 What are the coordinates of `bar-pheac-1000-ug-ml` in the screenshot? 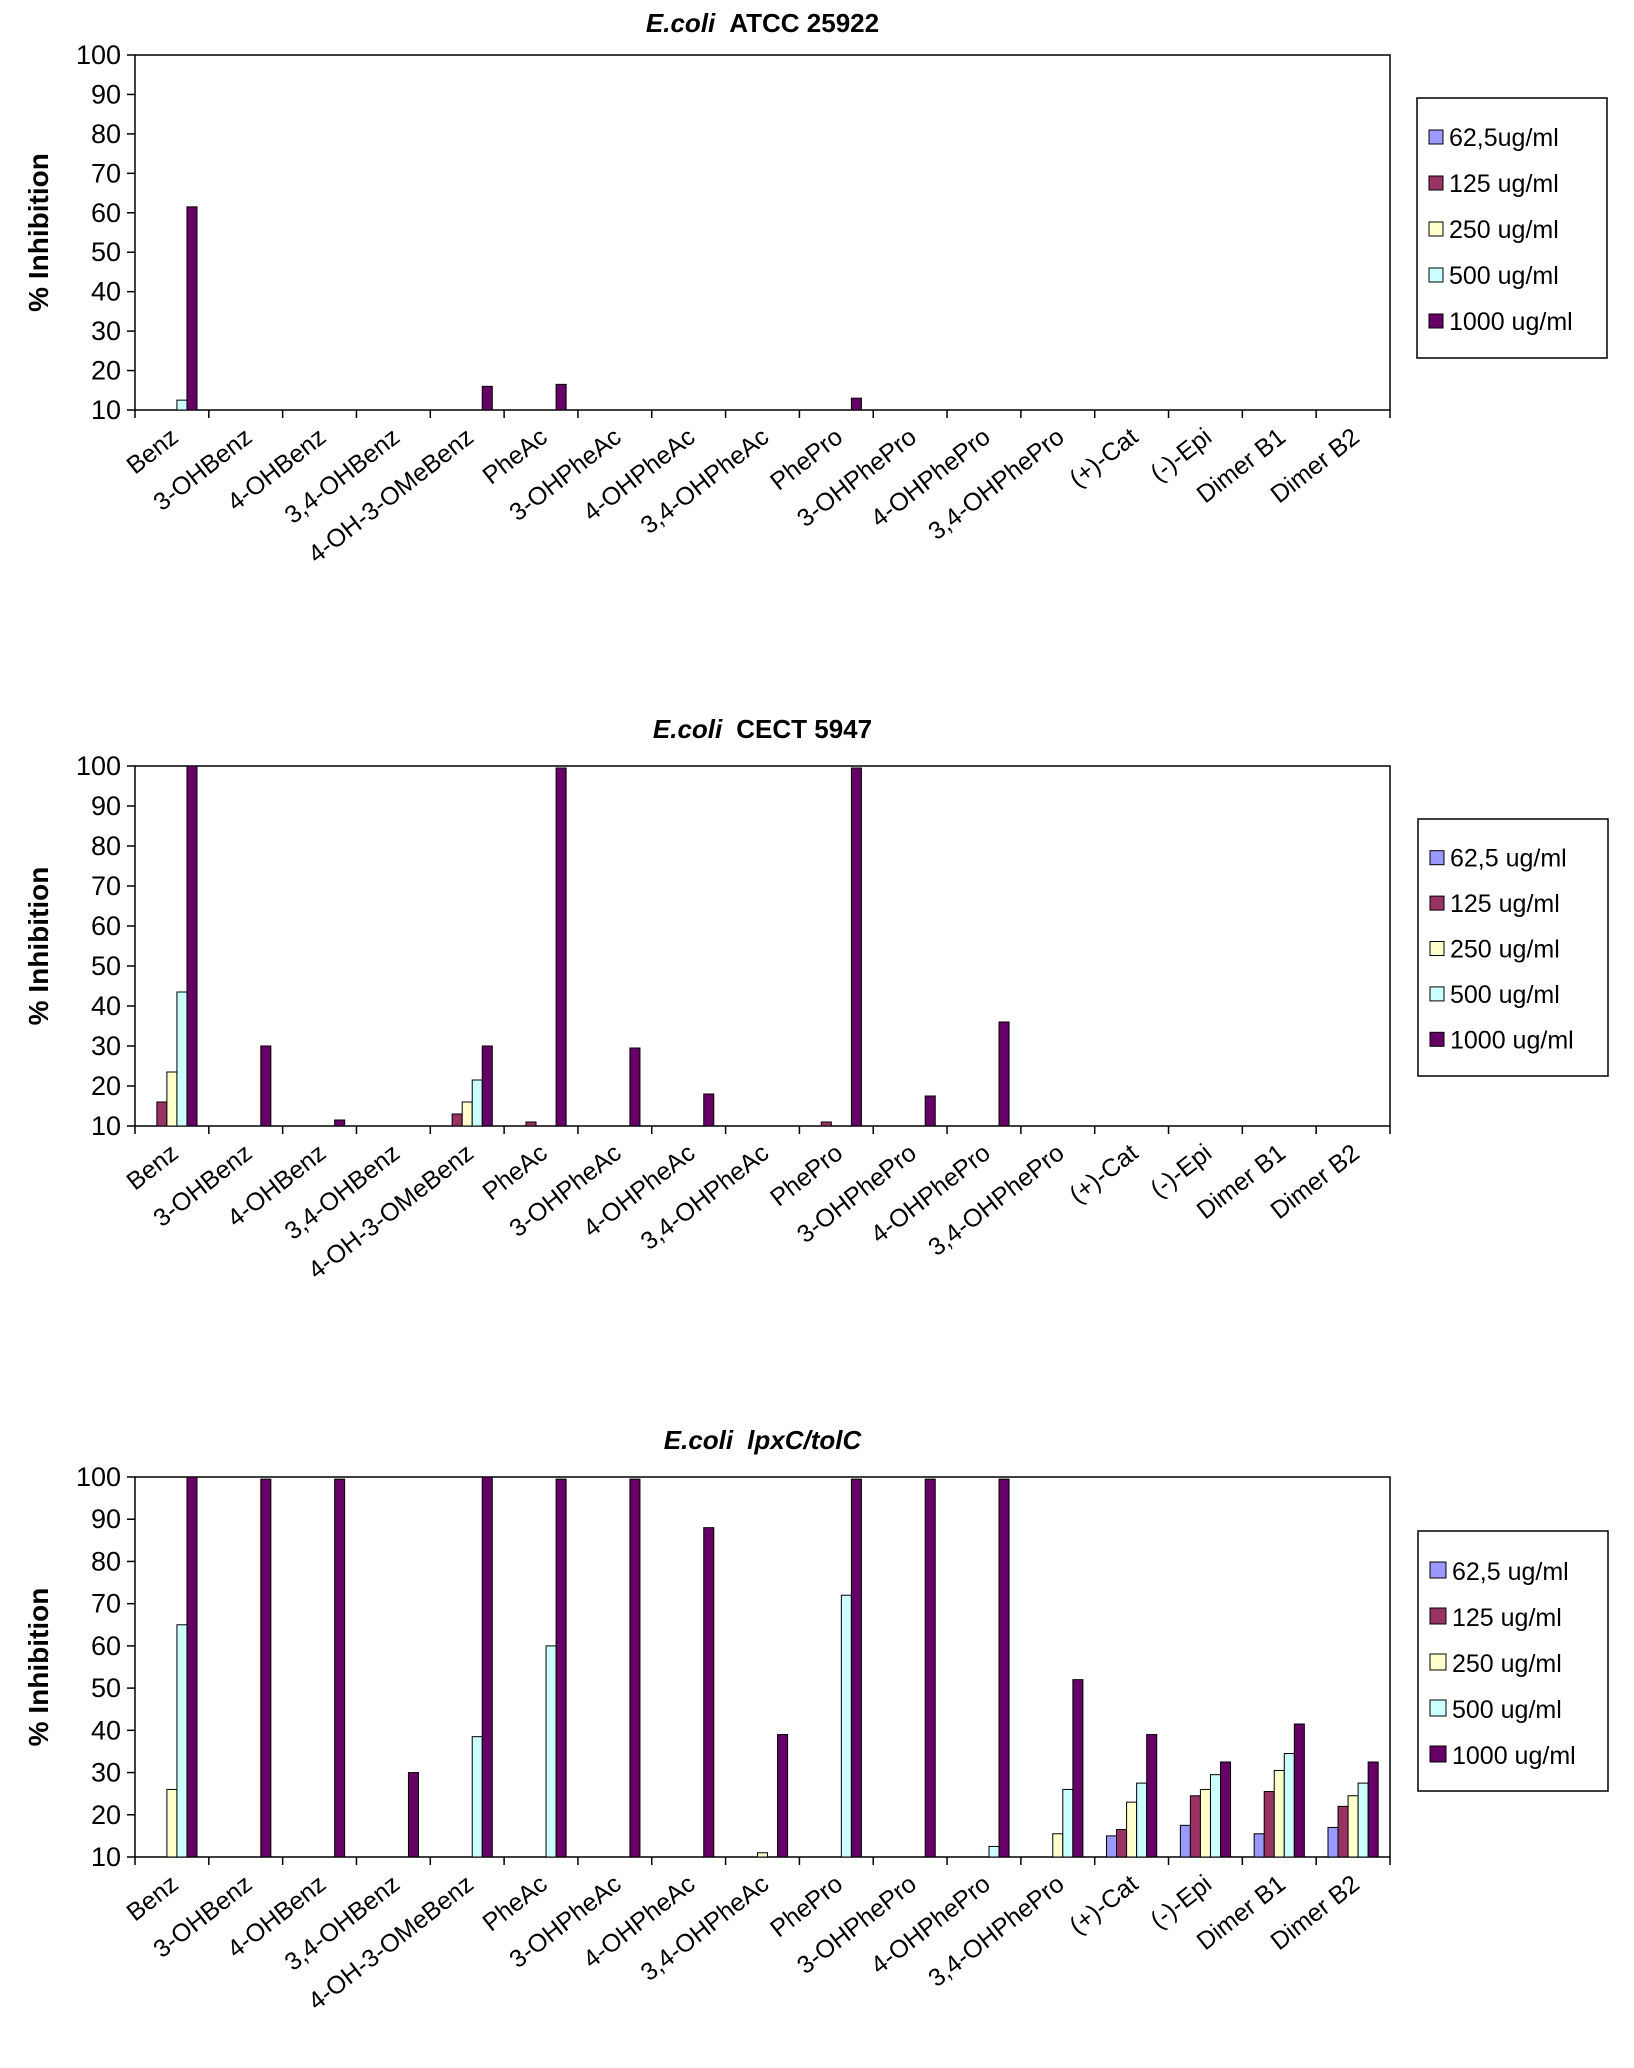 It's located at (561, 397).